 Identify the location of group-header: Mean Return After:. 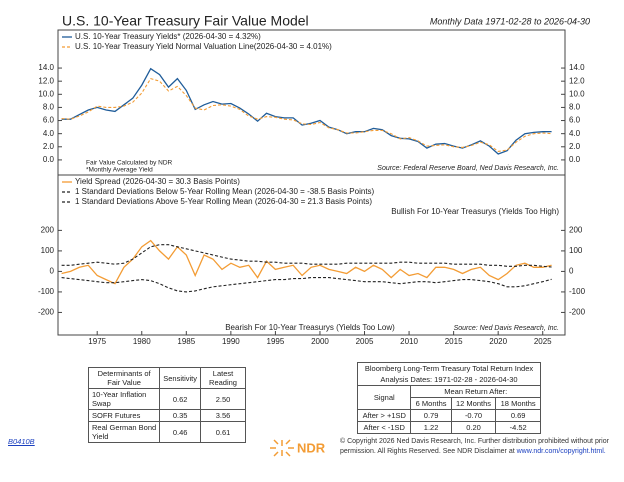
(475, 391).